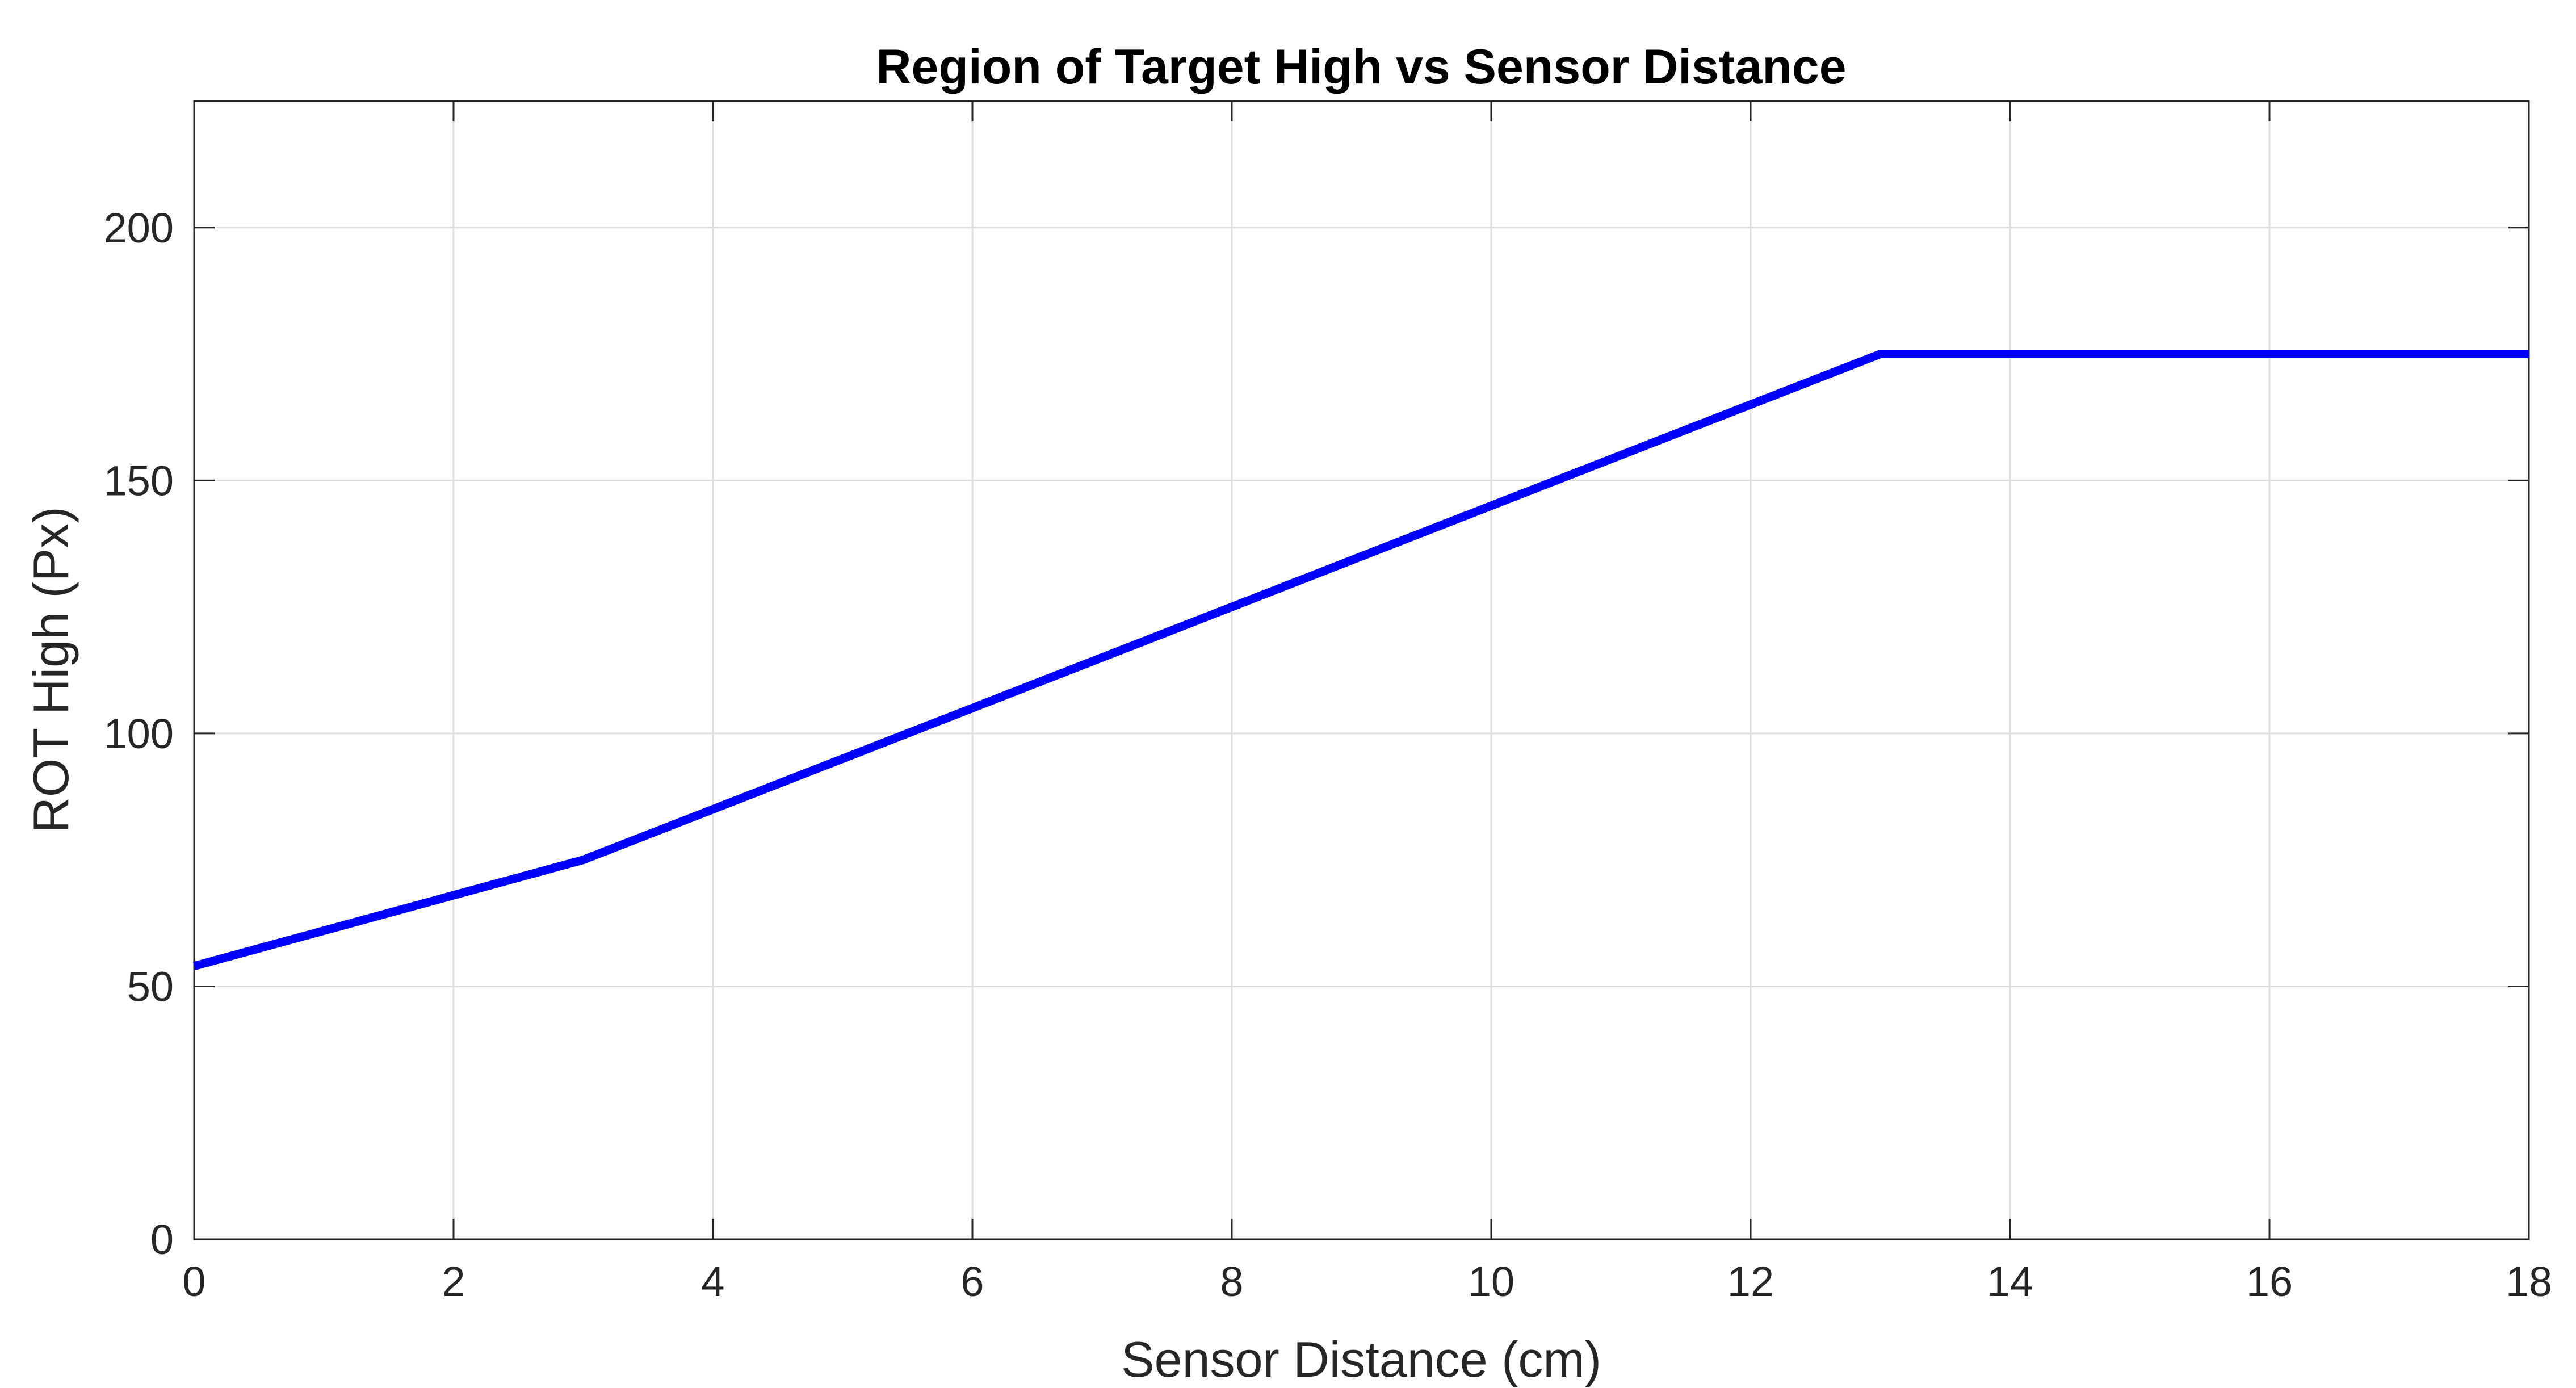  Describe the element at coordinates (2269, 1281) in the screenshot. I see `x-tick-label: 16` at that location.